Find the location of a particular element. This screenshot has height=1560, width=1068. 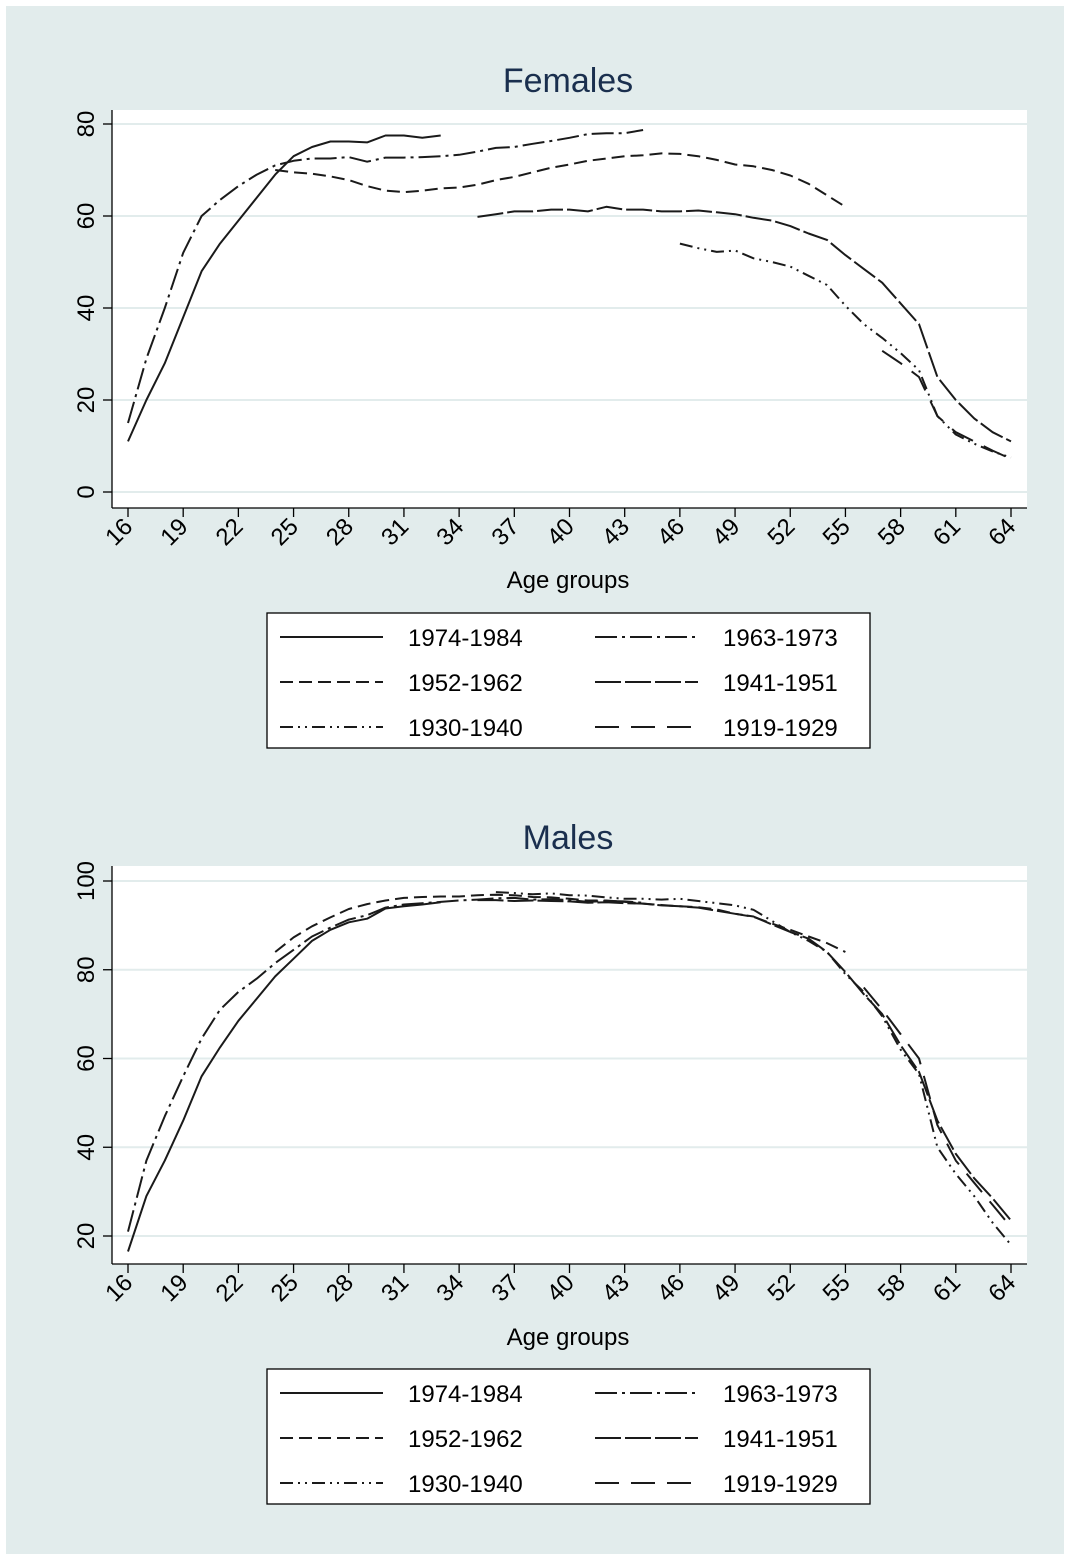

y-tick-label: 0 is located at coordinates (86, 491).